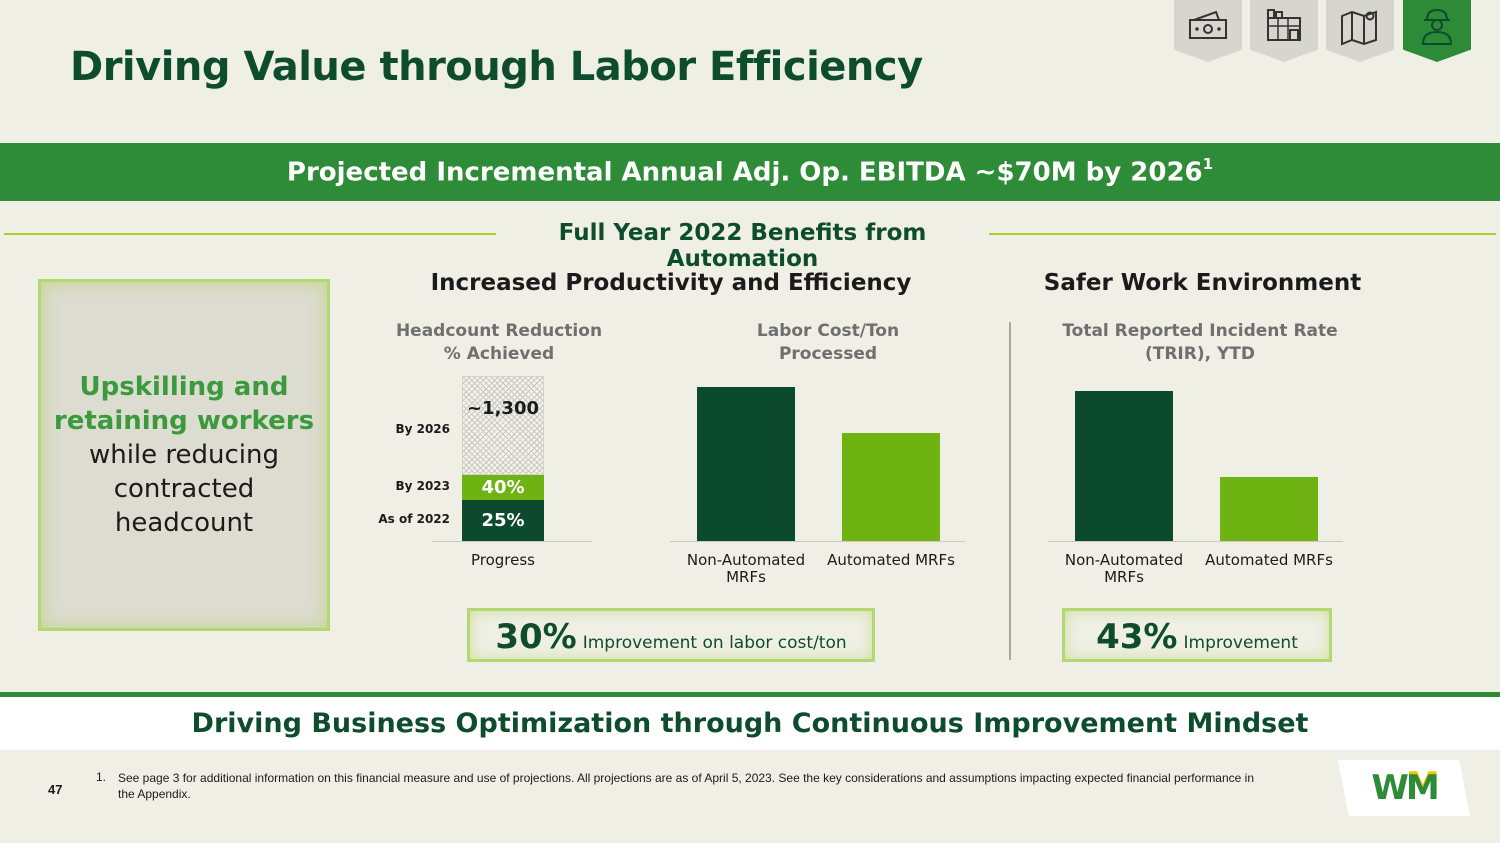 Image resolution: width=1500 pixels, height=843 pixels. I want to click on safety-result-pct: 43%, so click(1137, 637).